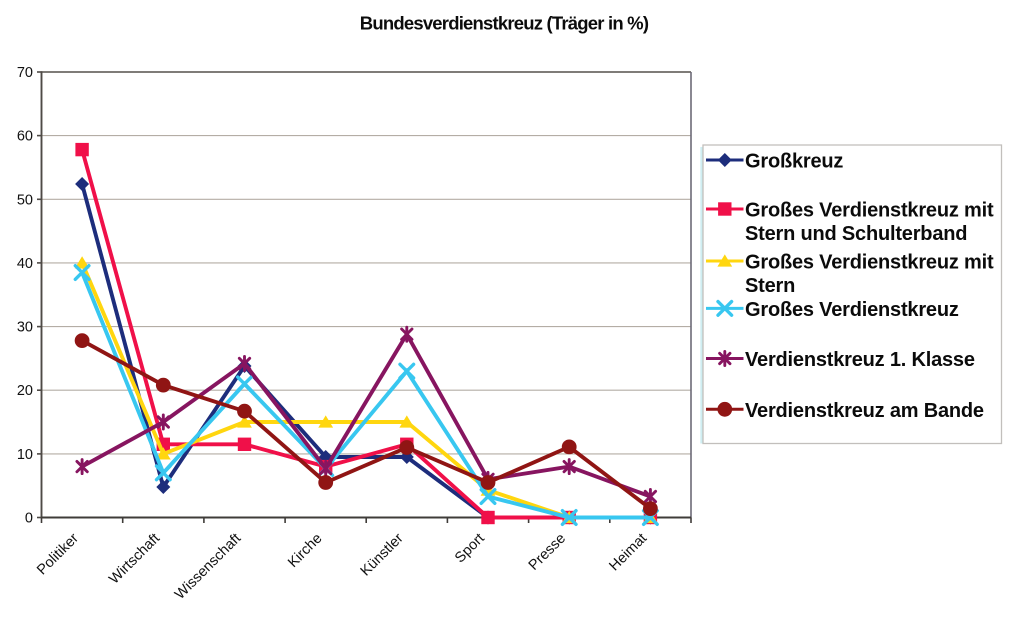 Image resolution: width=1013 pixels, height=618 pixels. What do you see at coordinates (25, 455) in the screenshot?
I see `svg-text: 10` at bounding box center [25, 455].